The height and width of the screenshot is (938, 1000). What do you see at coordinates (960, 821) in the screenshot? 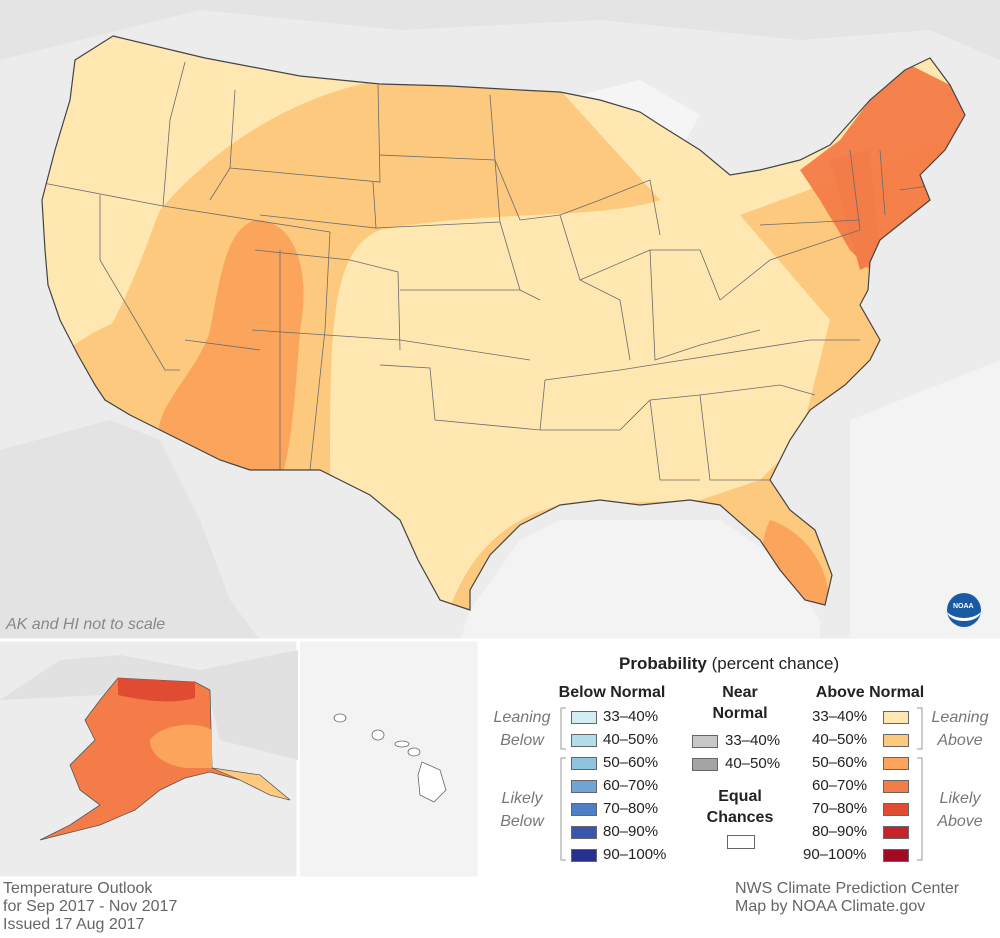
I see `likely-above-line2: Above` at bounding box center [960, 821].